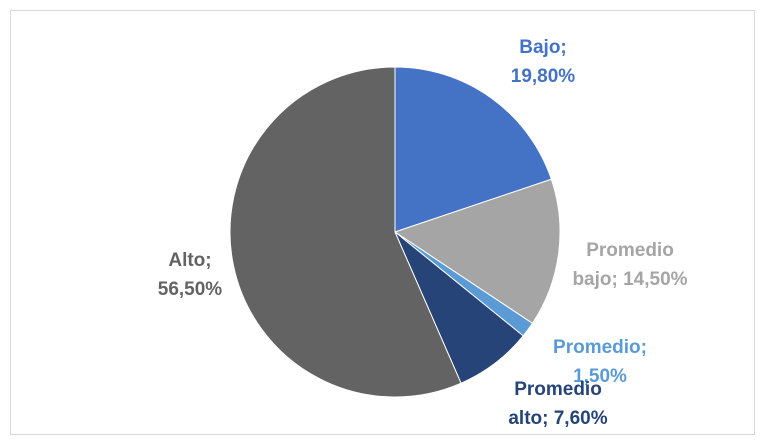 The image size is (766, 446). What do you see at coordinates (600, 362) in the screenshot?
I see `data-label: Promedio; 1,50%` at bounding box center [600, 362].